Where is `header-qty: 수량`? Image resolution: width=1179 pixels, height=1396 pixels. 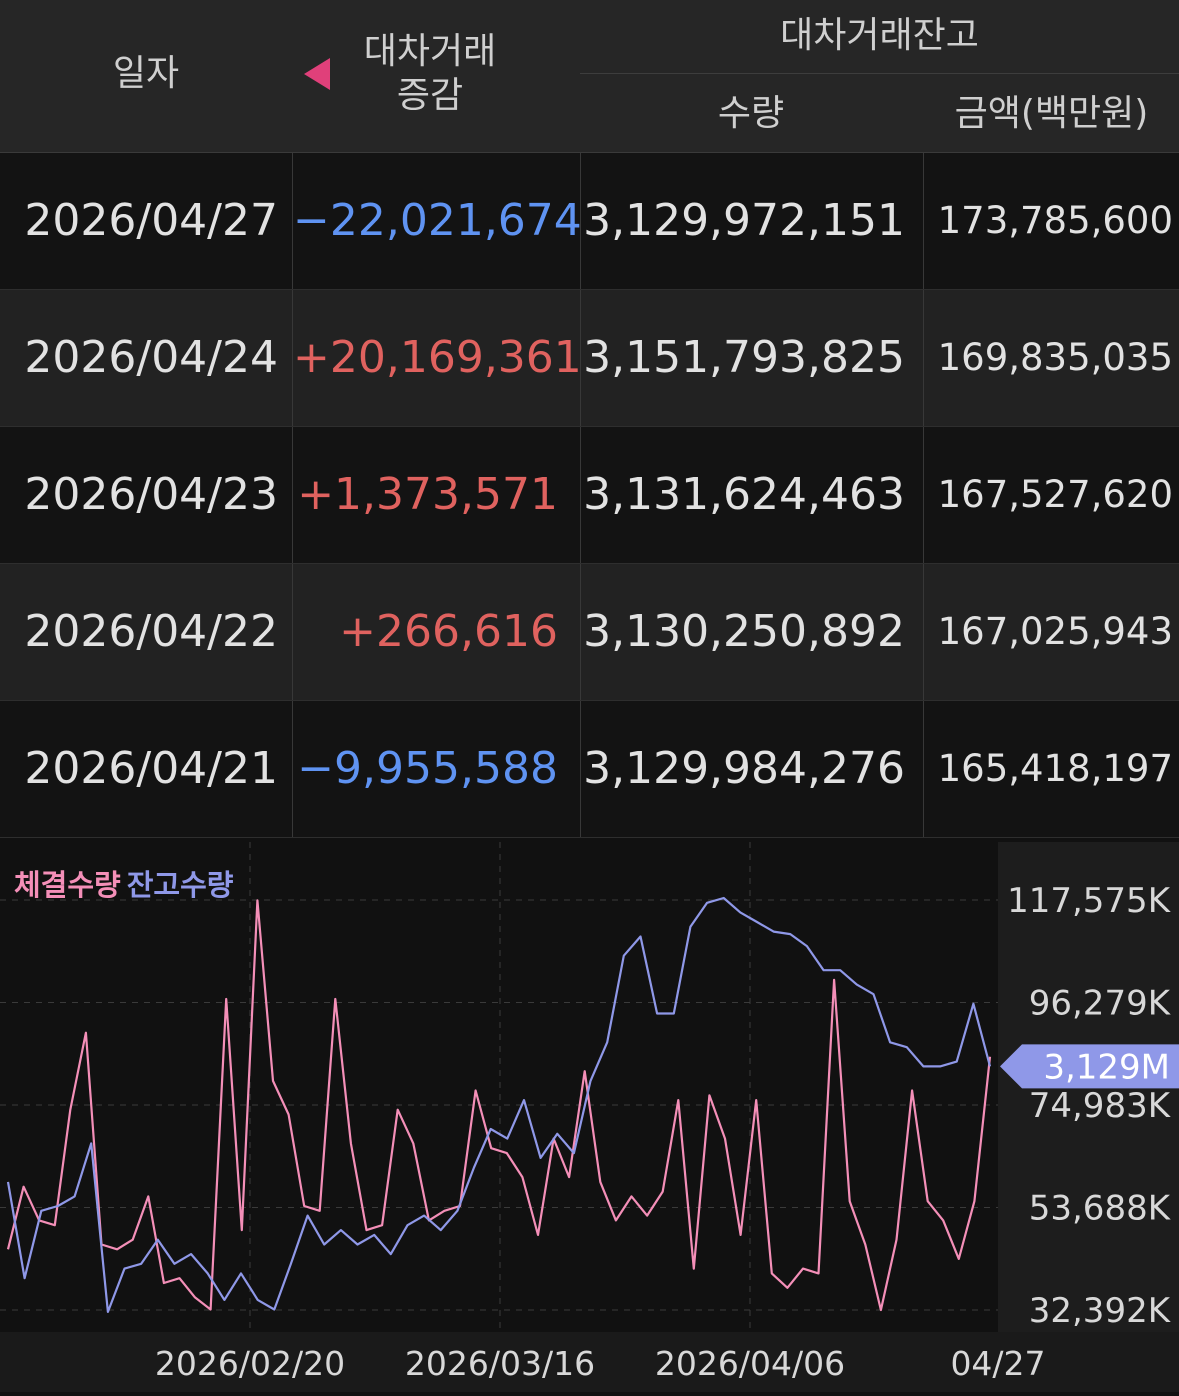 header-qty: 수량 is located at coordinates (751, 113).